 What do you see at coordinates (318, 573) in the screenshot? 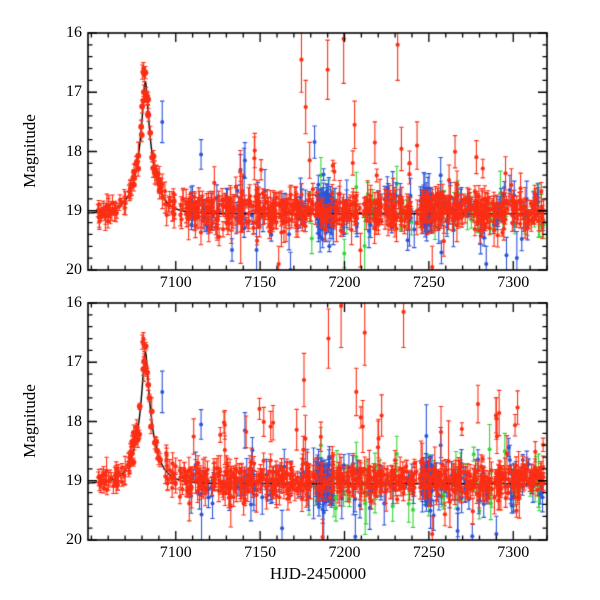
I see `x-axis-label: HJD-2450000` at bounding box center [318, 573].